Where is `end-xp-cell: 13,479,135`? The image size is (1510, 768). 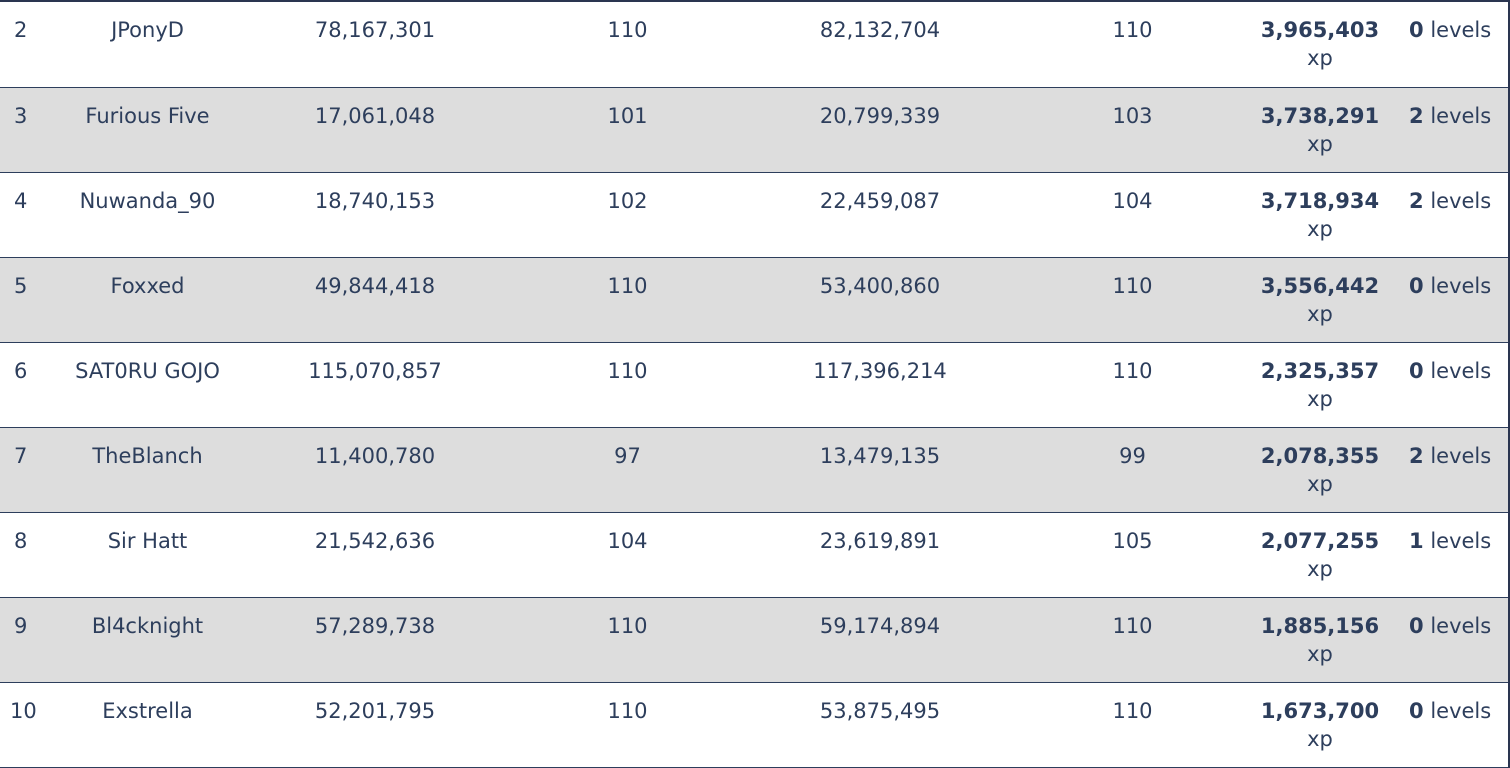 end-xp-cell: 13,479,135 is located at coordinates (880, 470).